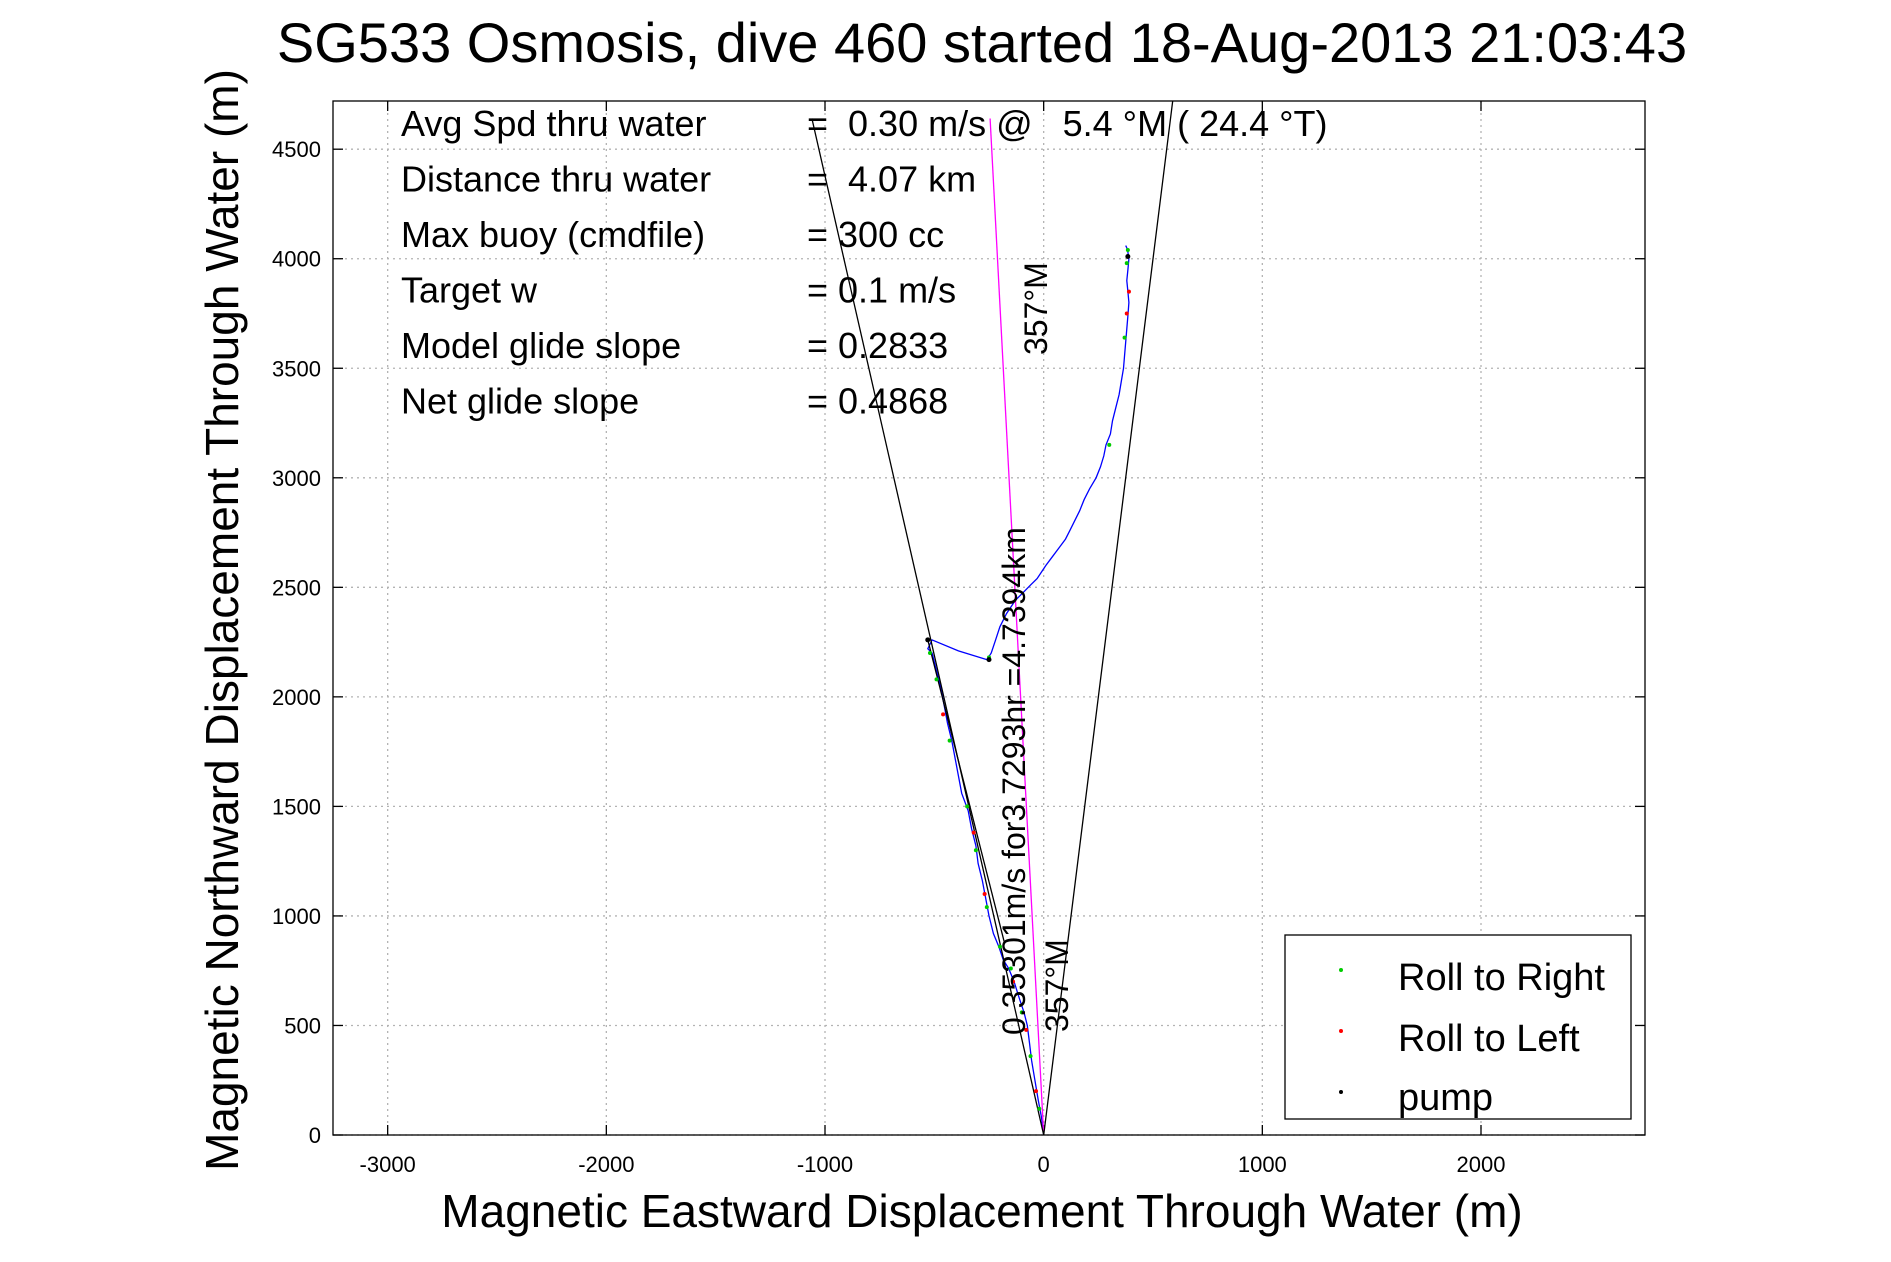 Image resolution: width=1891 pixels, height=1262 pixels. What do you see at coordinates (296, 149) in the screenshot?
I see `y-tick-label: 4500` at bounding box center [296, 149].